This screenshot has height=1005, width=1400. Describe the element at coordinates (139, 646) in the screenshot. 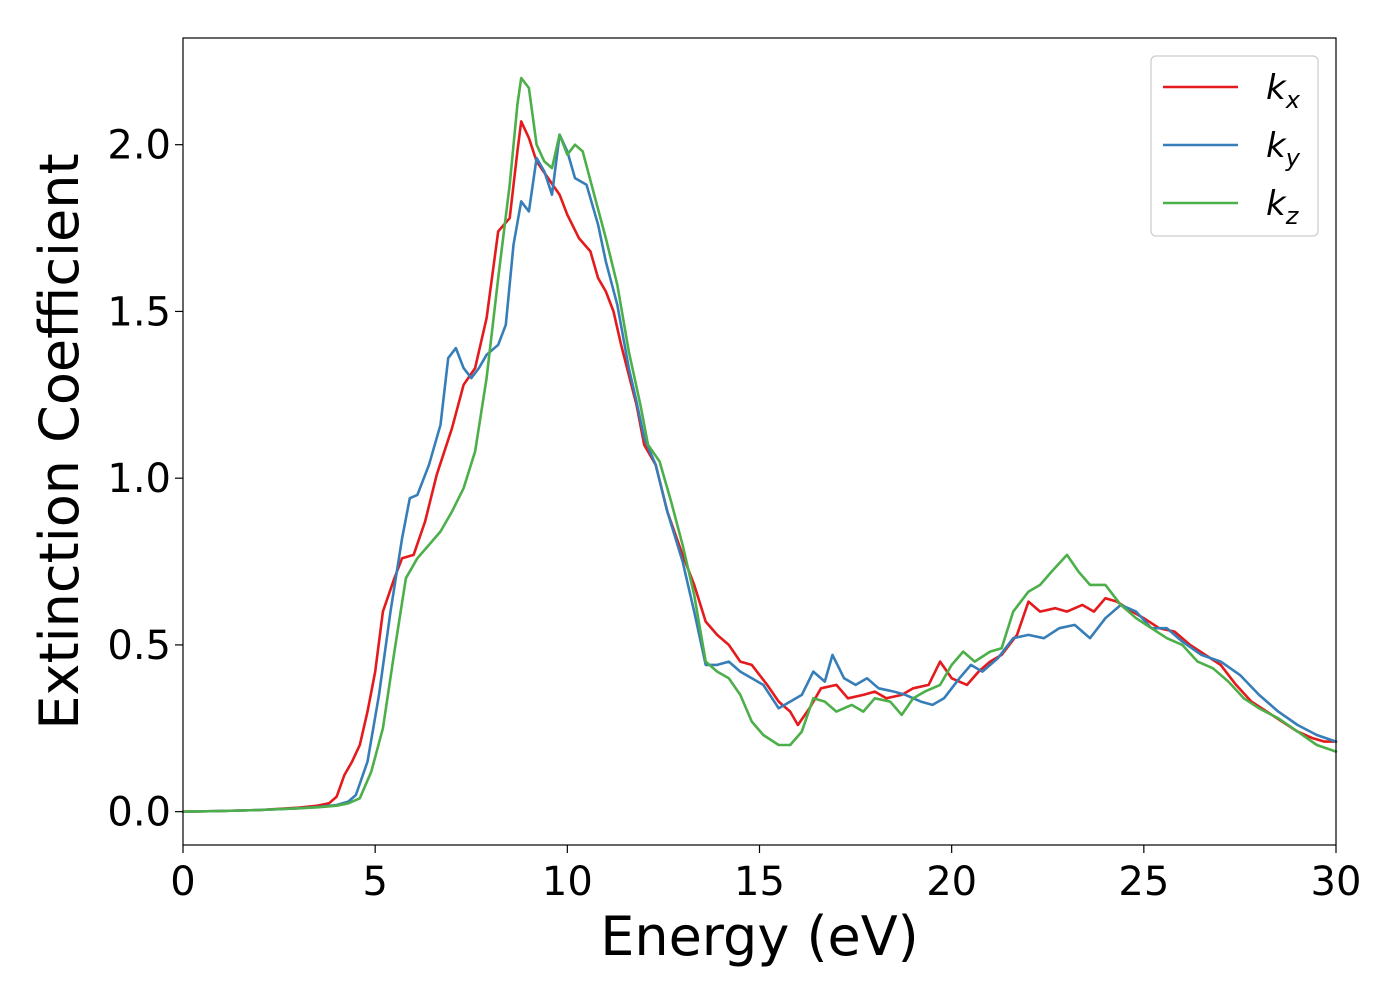

I see `y-tick-label: 0.5` at that location.